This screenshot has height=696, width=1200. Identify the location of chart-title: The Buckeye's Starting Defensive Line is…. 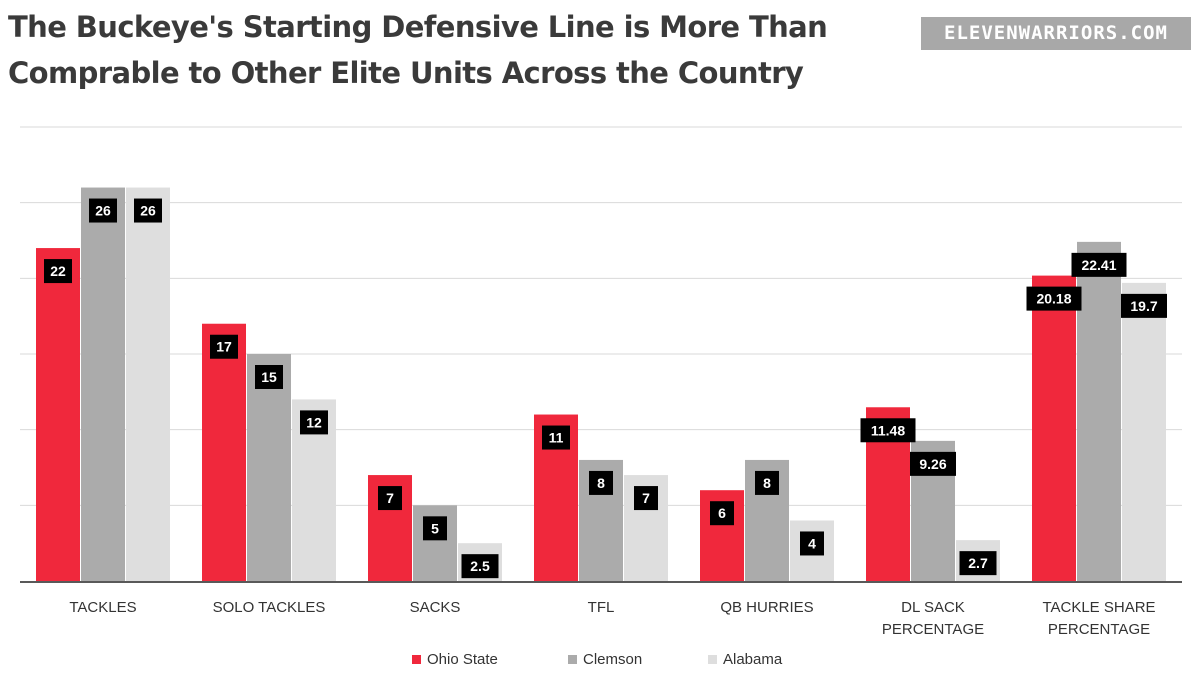
(448, 50).